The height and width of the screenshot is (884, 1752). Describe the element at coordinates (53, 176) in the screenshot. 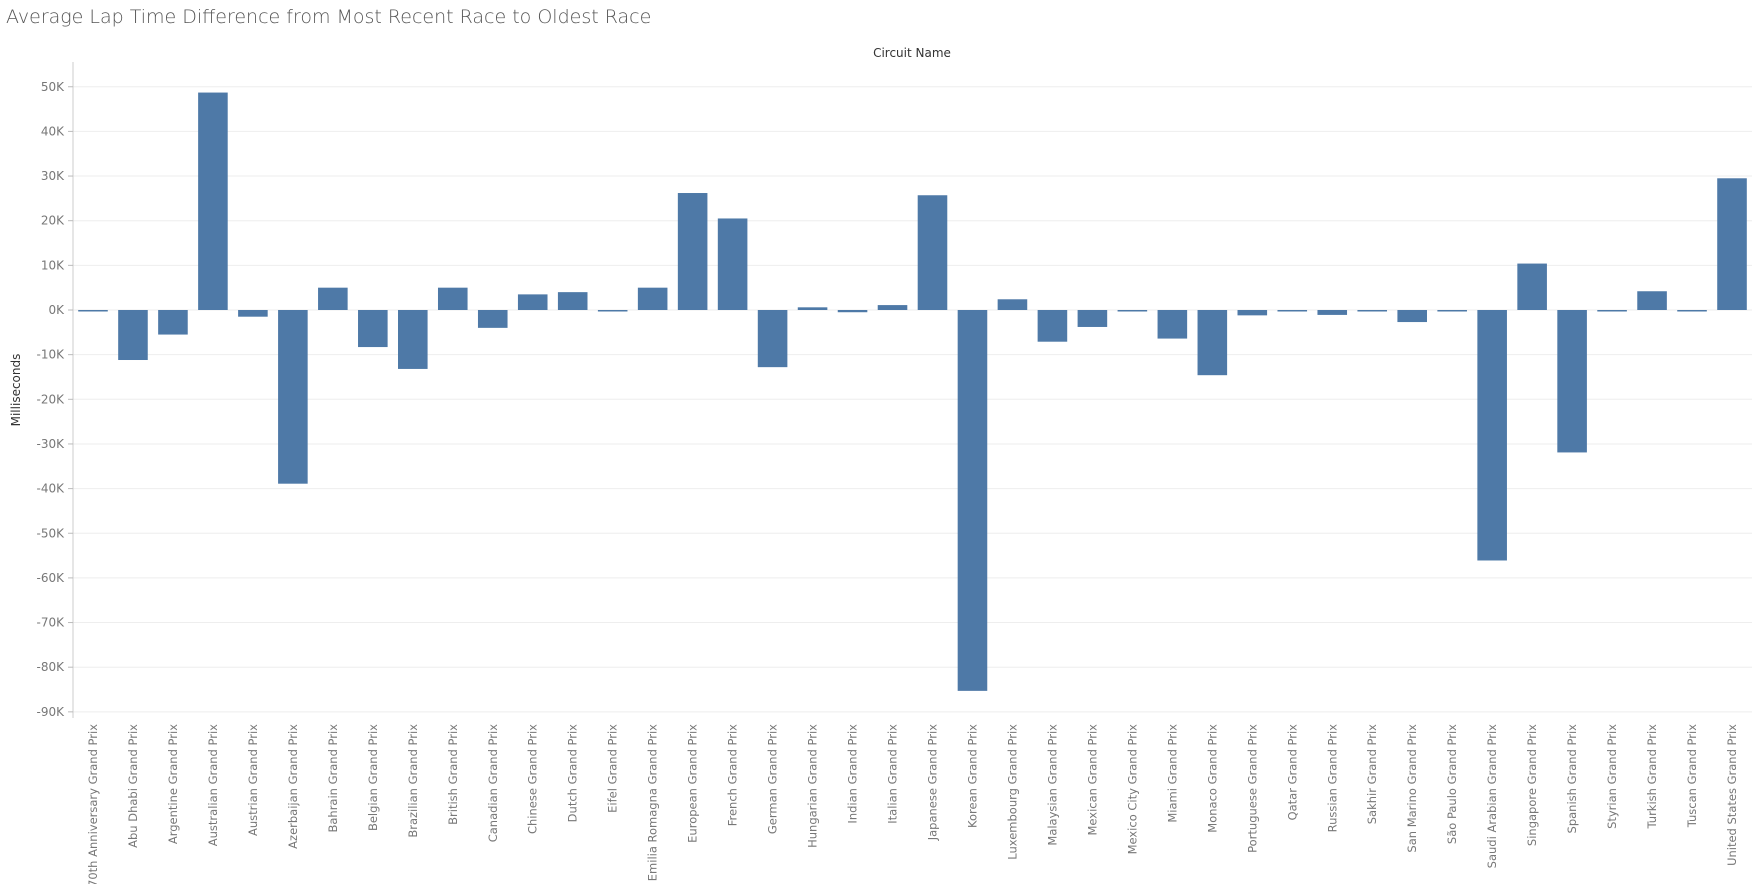

I see `y-tick-label: 30K` at that location.